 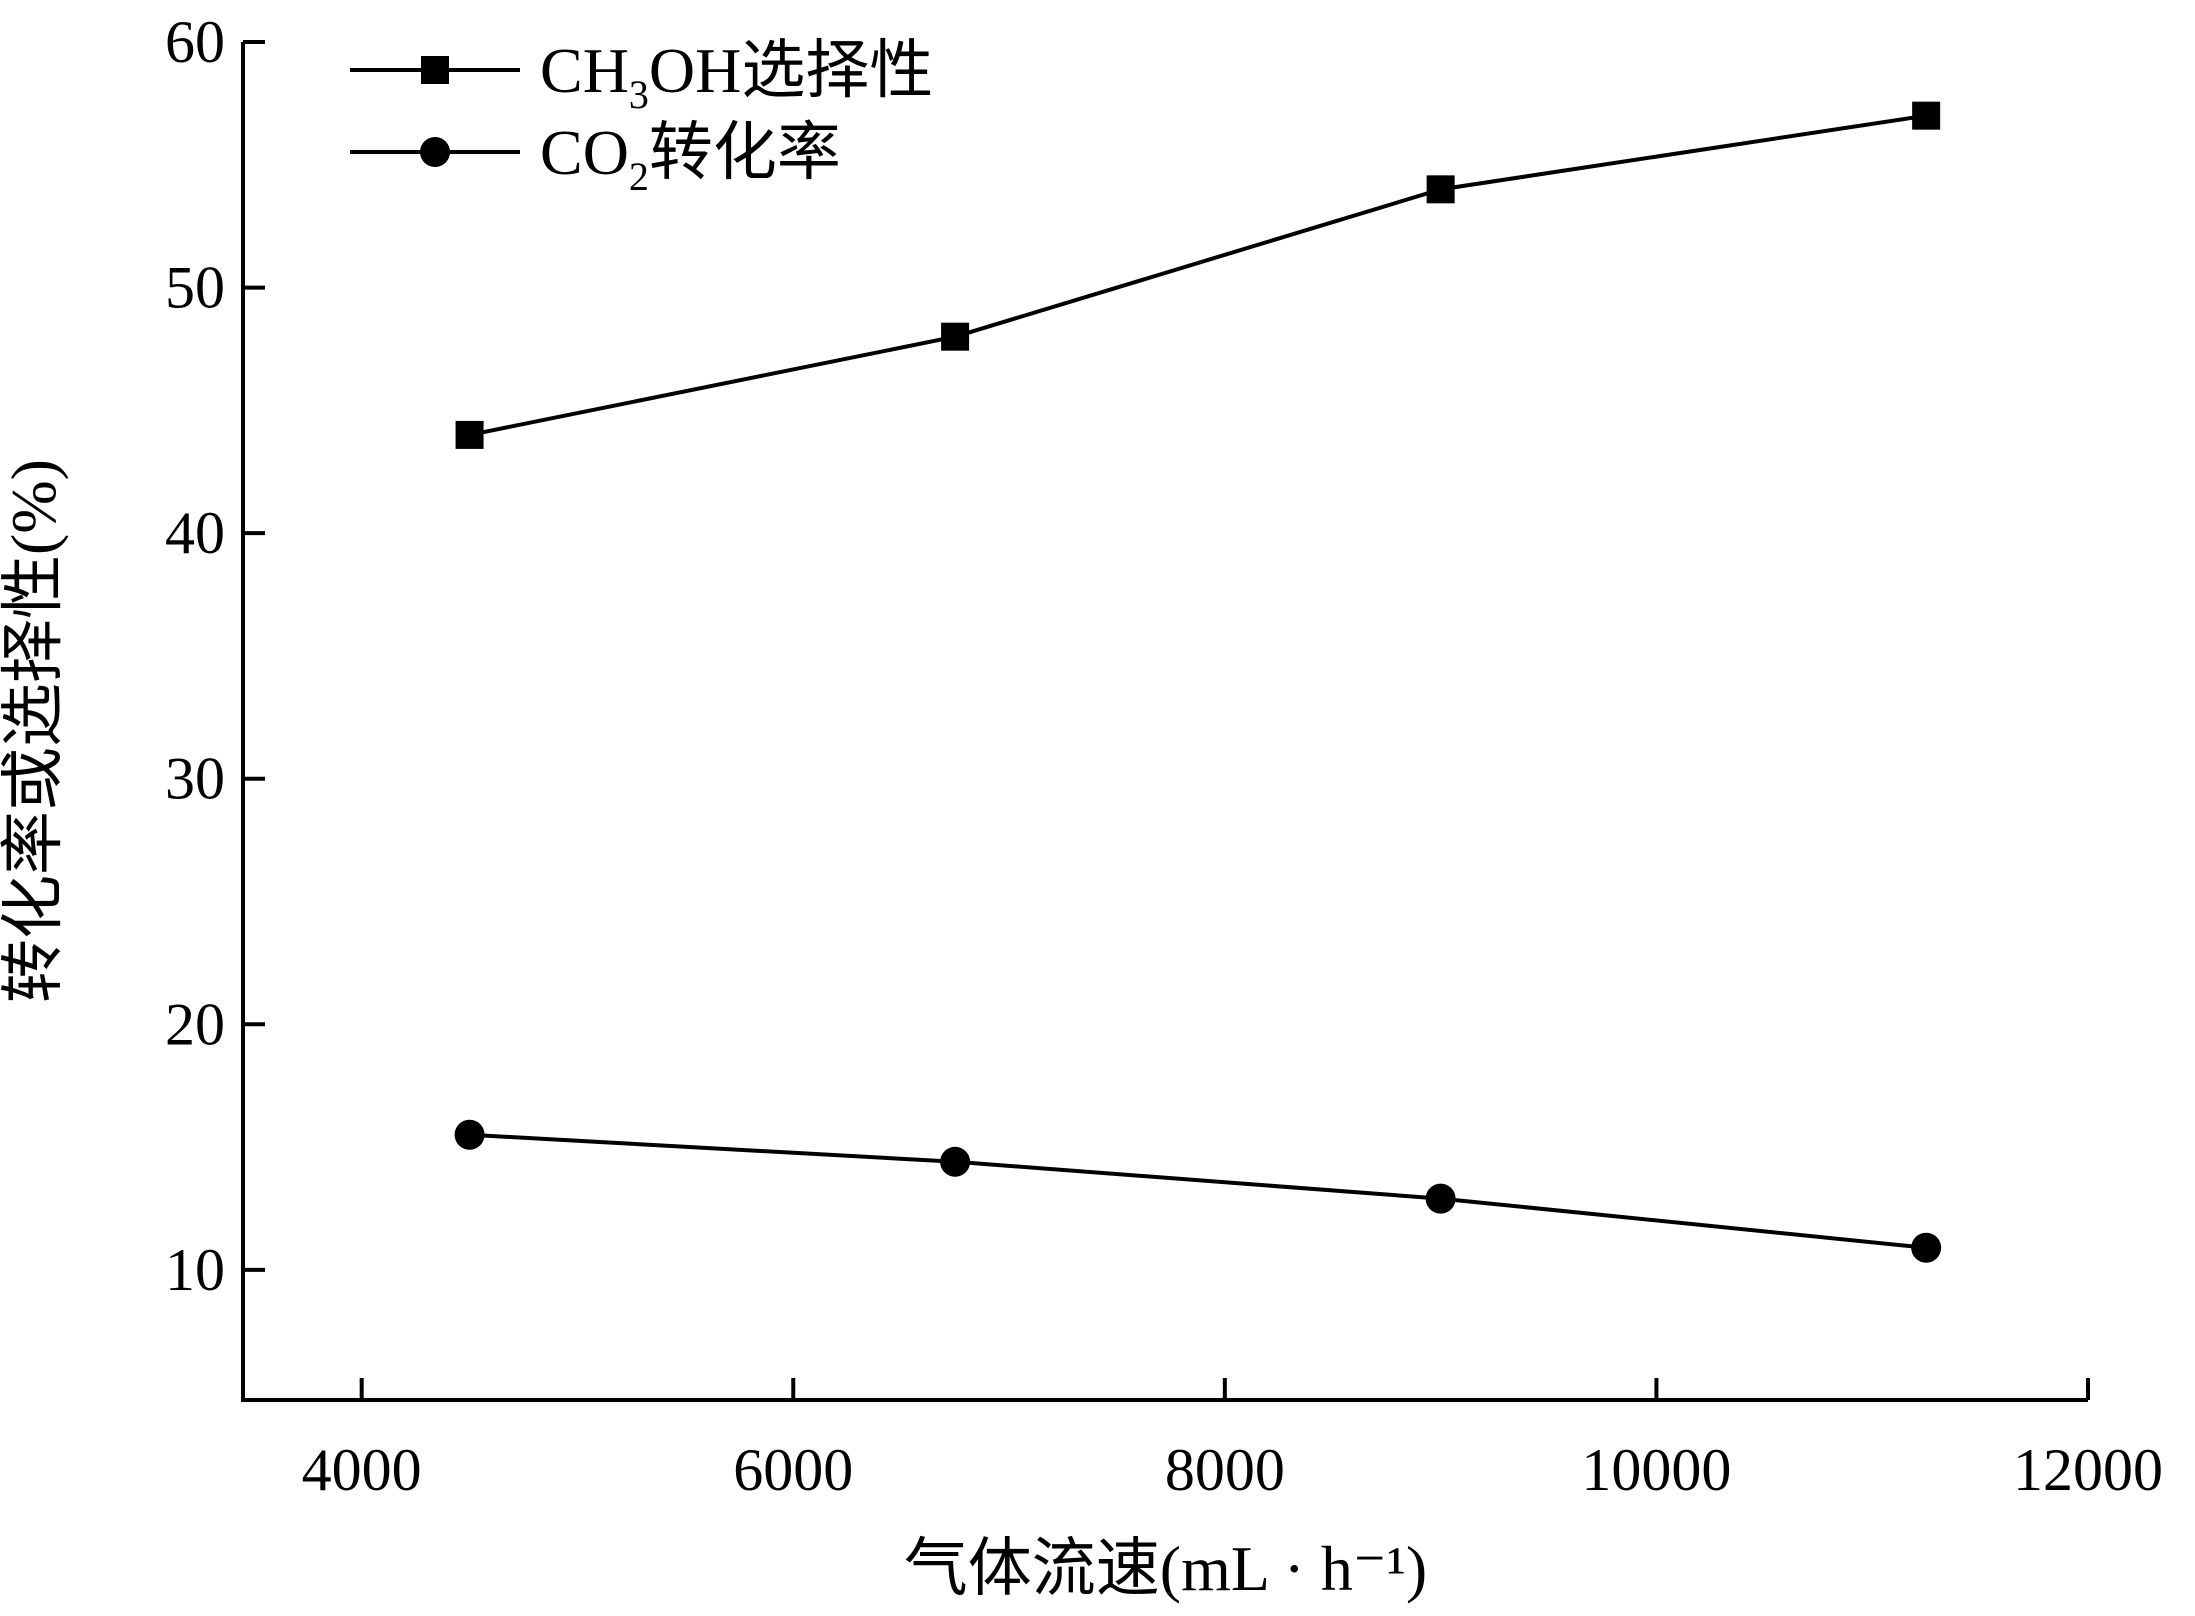 I want to click on y-tick-label: 30, so click(x=195, y=779).